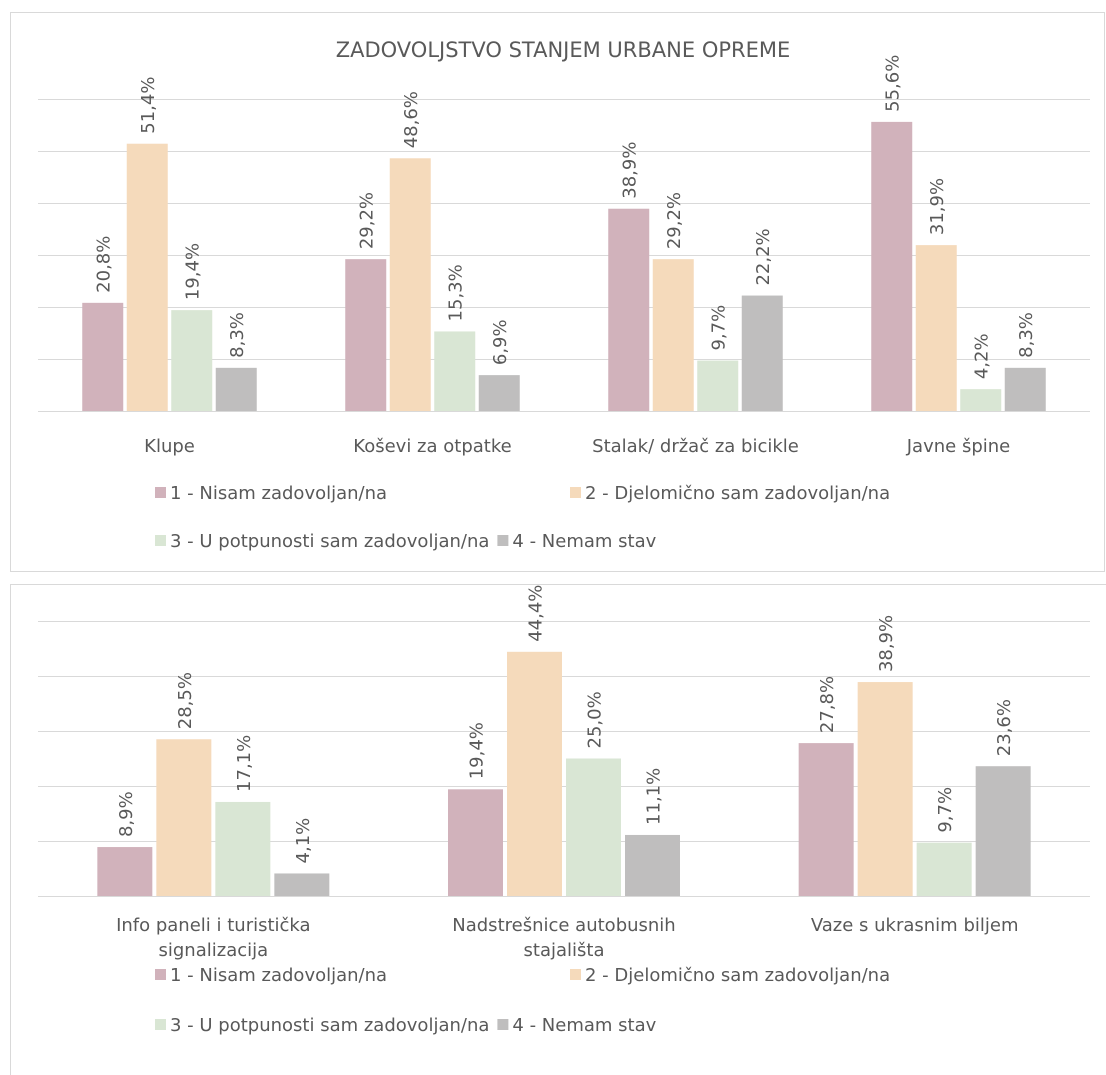  What do you see at coordinates (185, 700) in the screenshot?
I see `data-label: 28,5%` at bounding box center [185, 700].